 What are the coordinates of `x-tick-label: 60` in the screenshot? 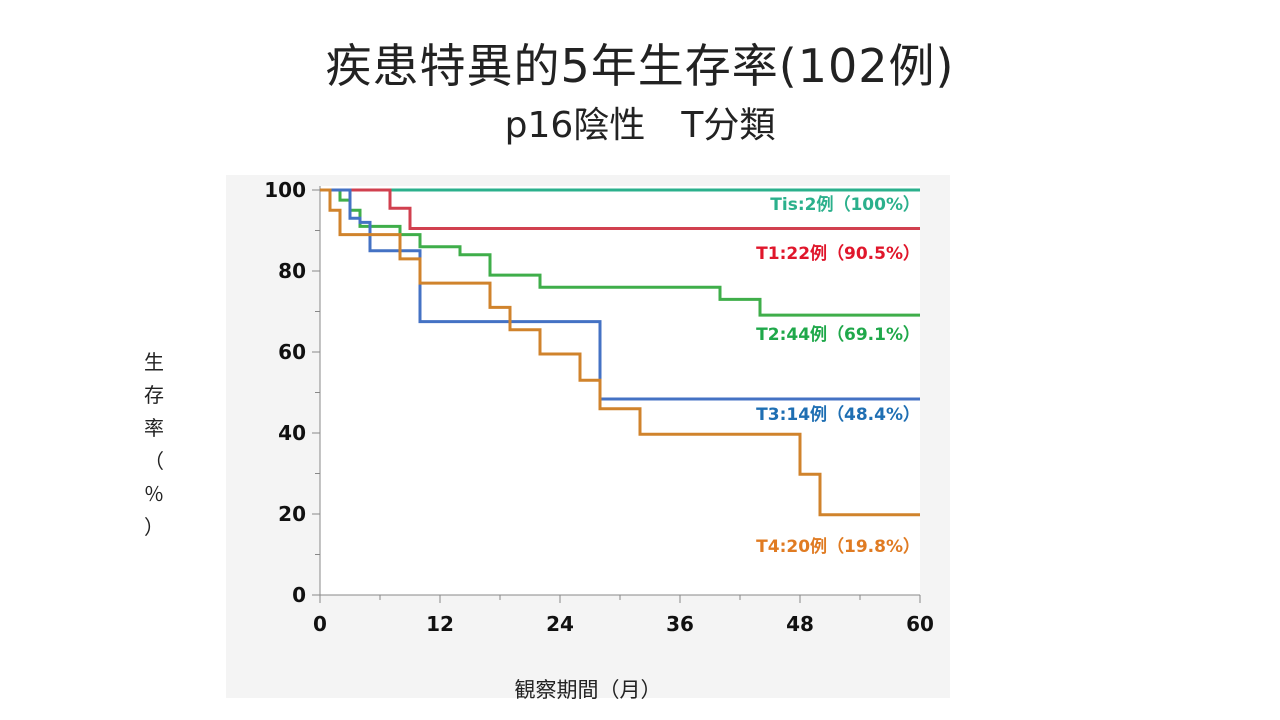 It's located at (920, 624).